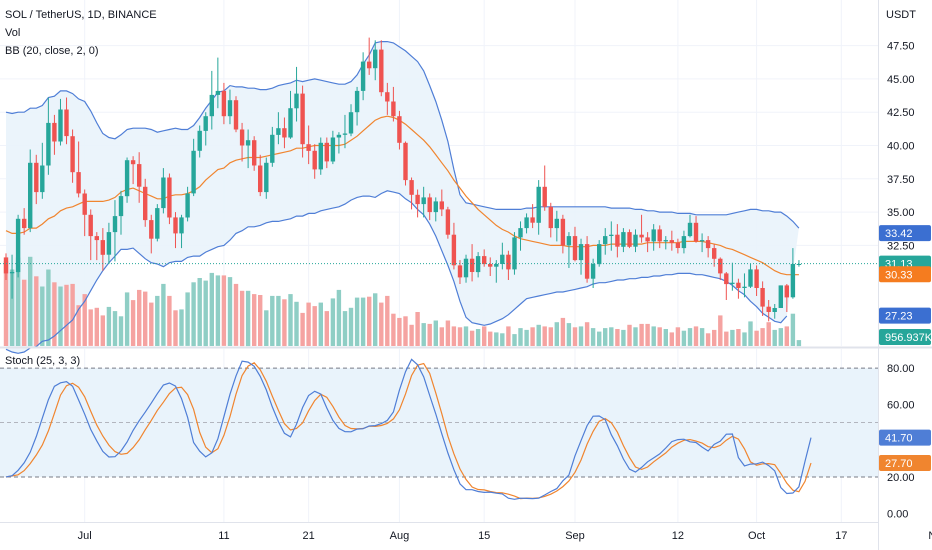  Describe the element at coordinates (43, 361) in the screenshot. I see `stoch-legend: Stoch (25, 3, 3)` at that location.